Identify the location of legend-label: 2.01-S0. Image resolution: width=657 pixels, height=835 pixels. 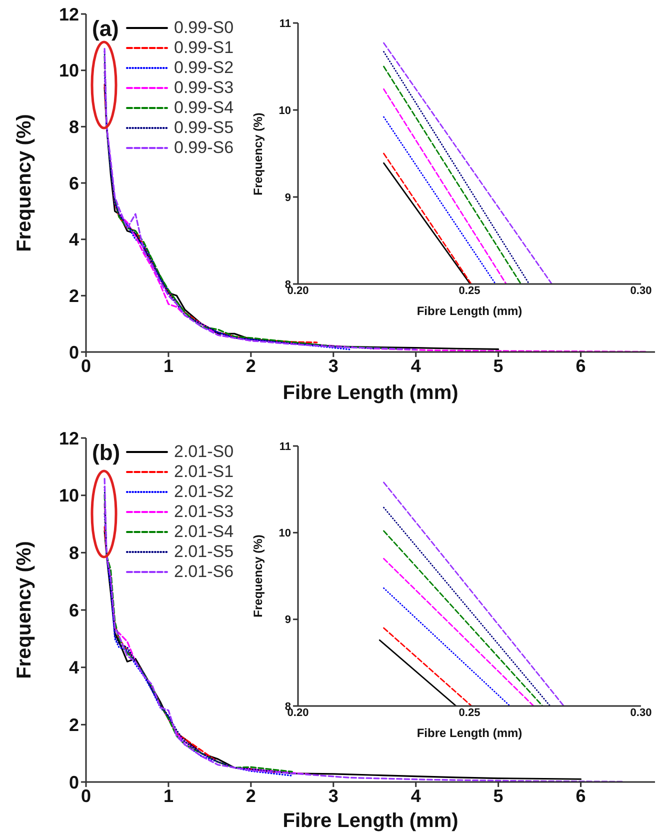
(204, 452).